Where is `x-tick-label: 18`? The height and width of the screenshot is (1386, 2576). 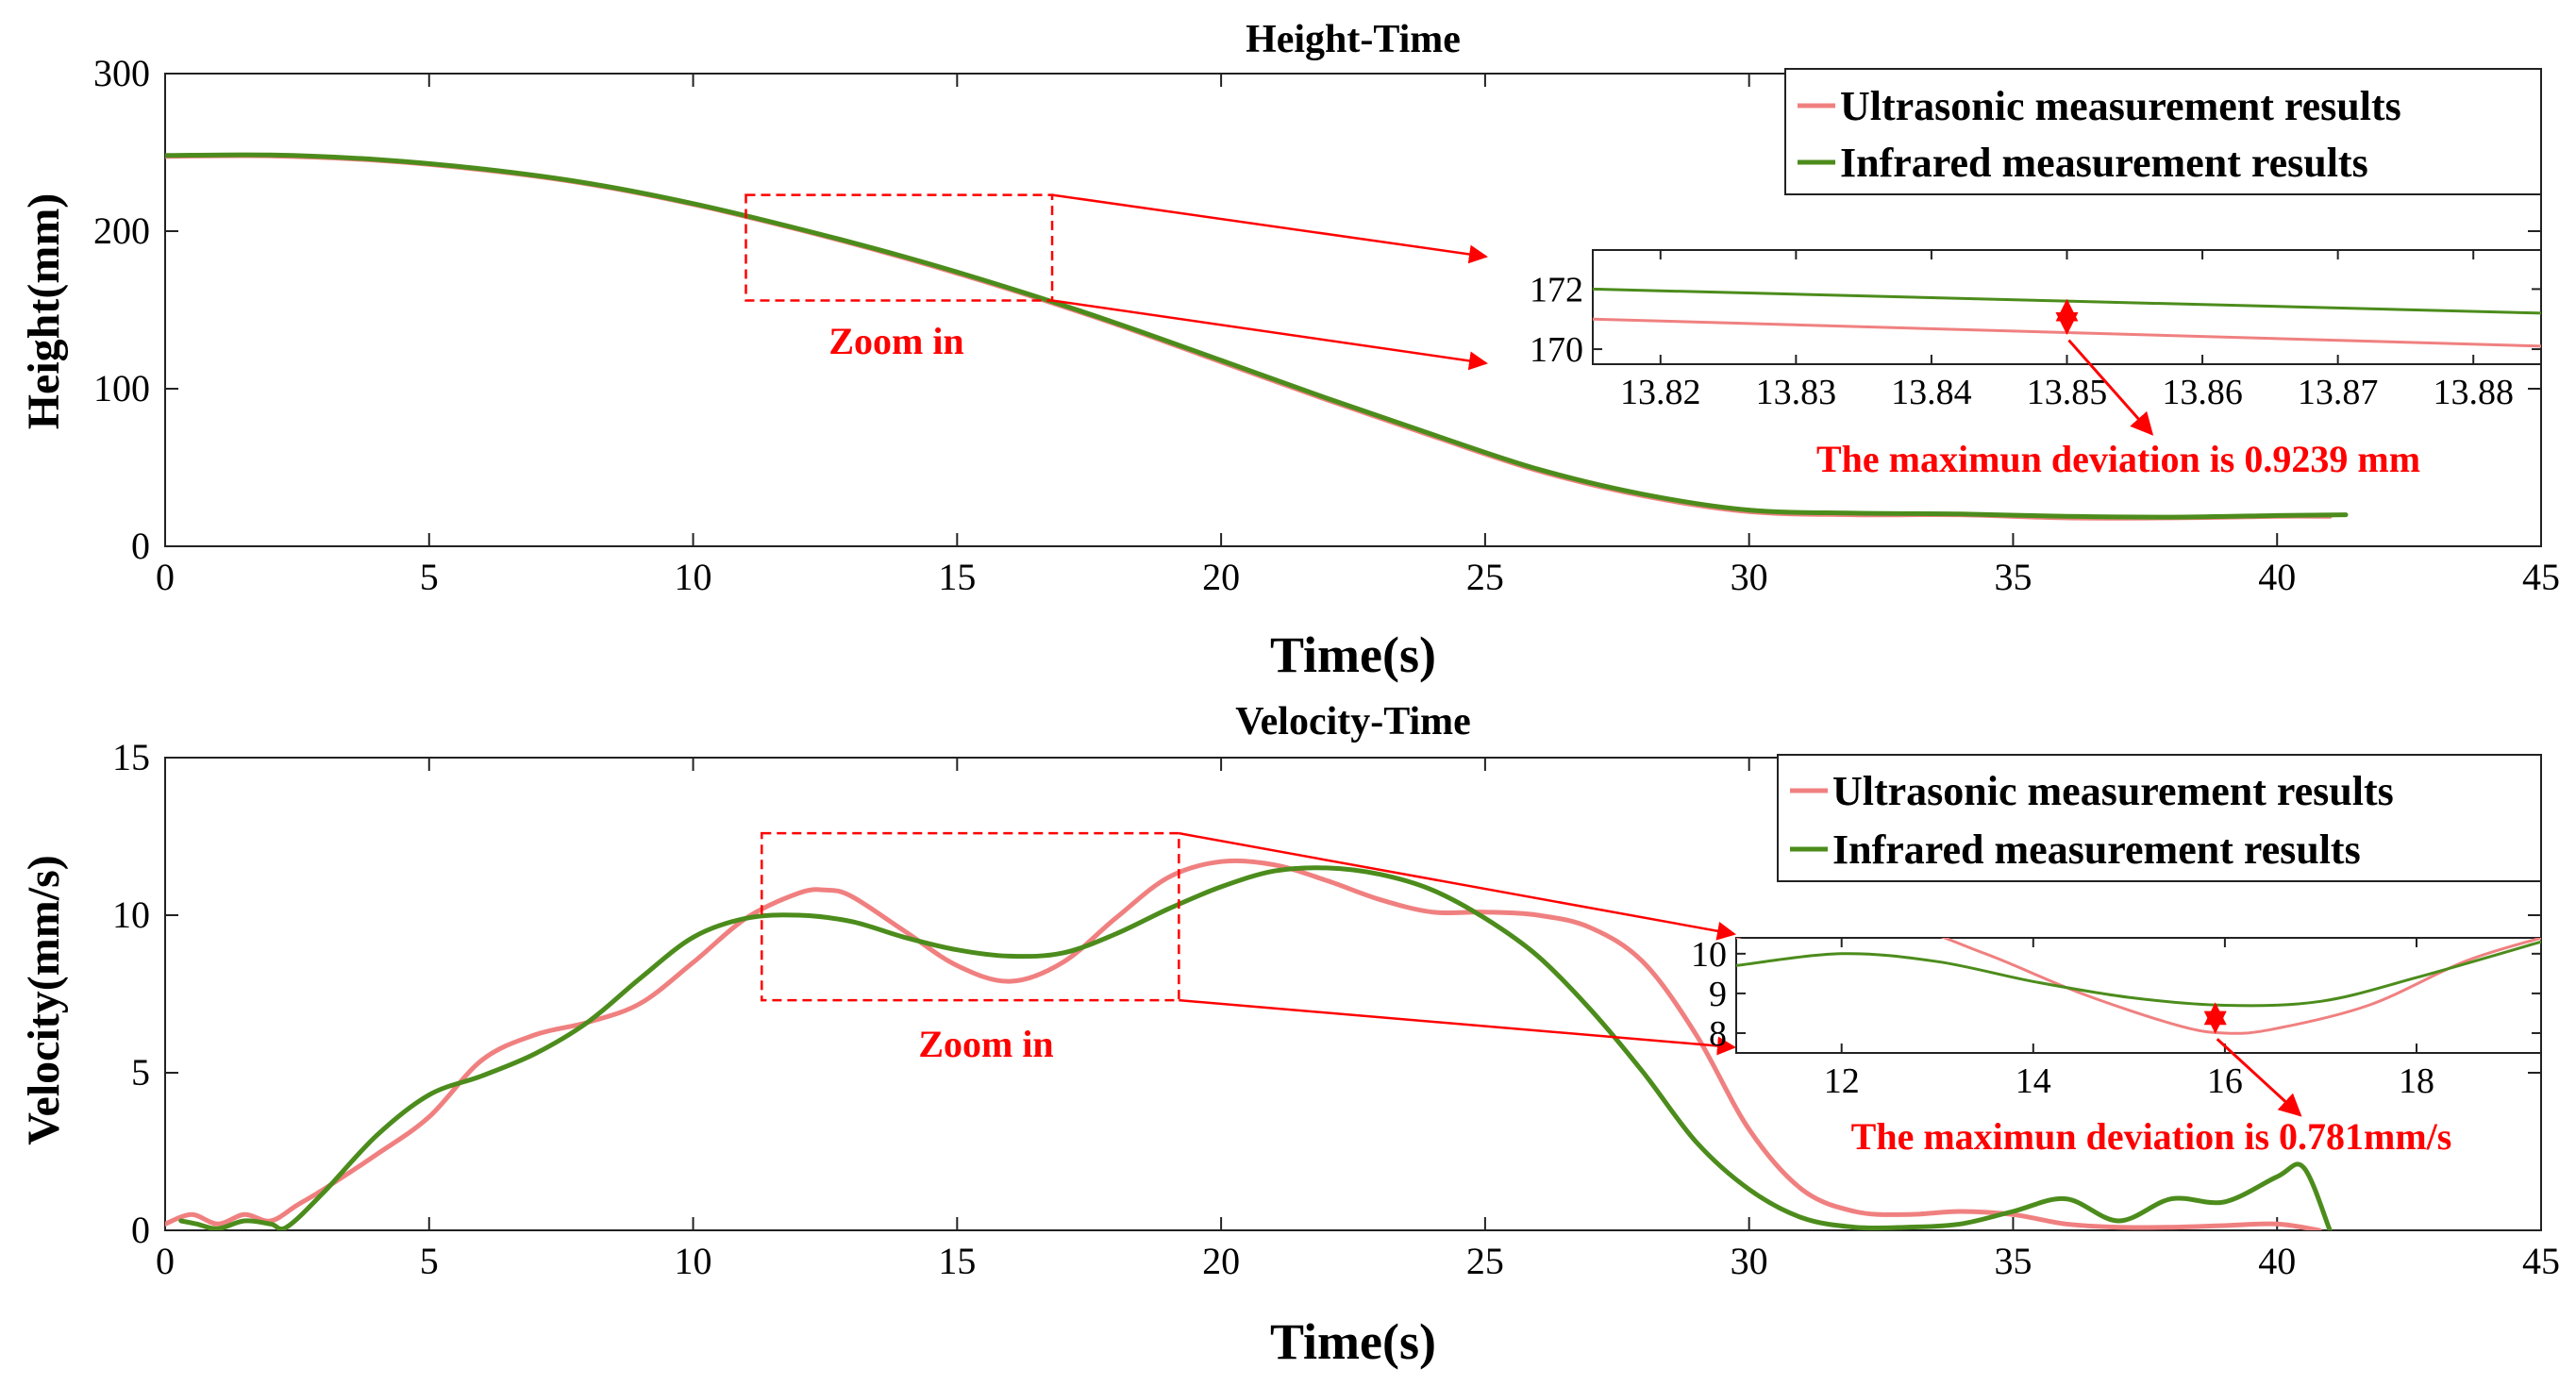 x-tick-label: 18 is located at coordinates (2416, 1081).